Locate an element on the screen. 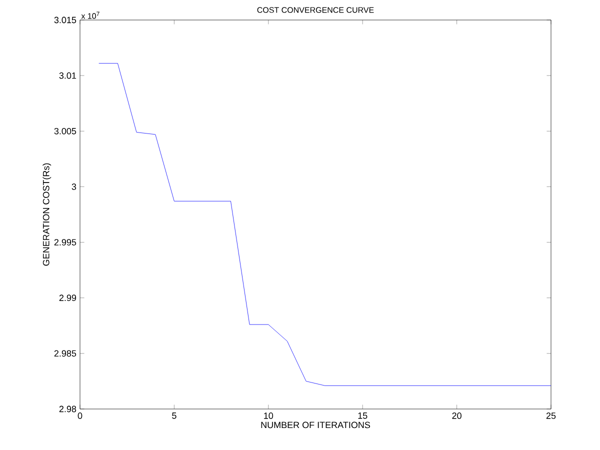  x-tick-label: 20 is located at coordinates (457, 415).